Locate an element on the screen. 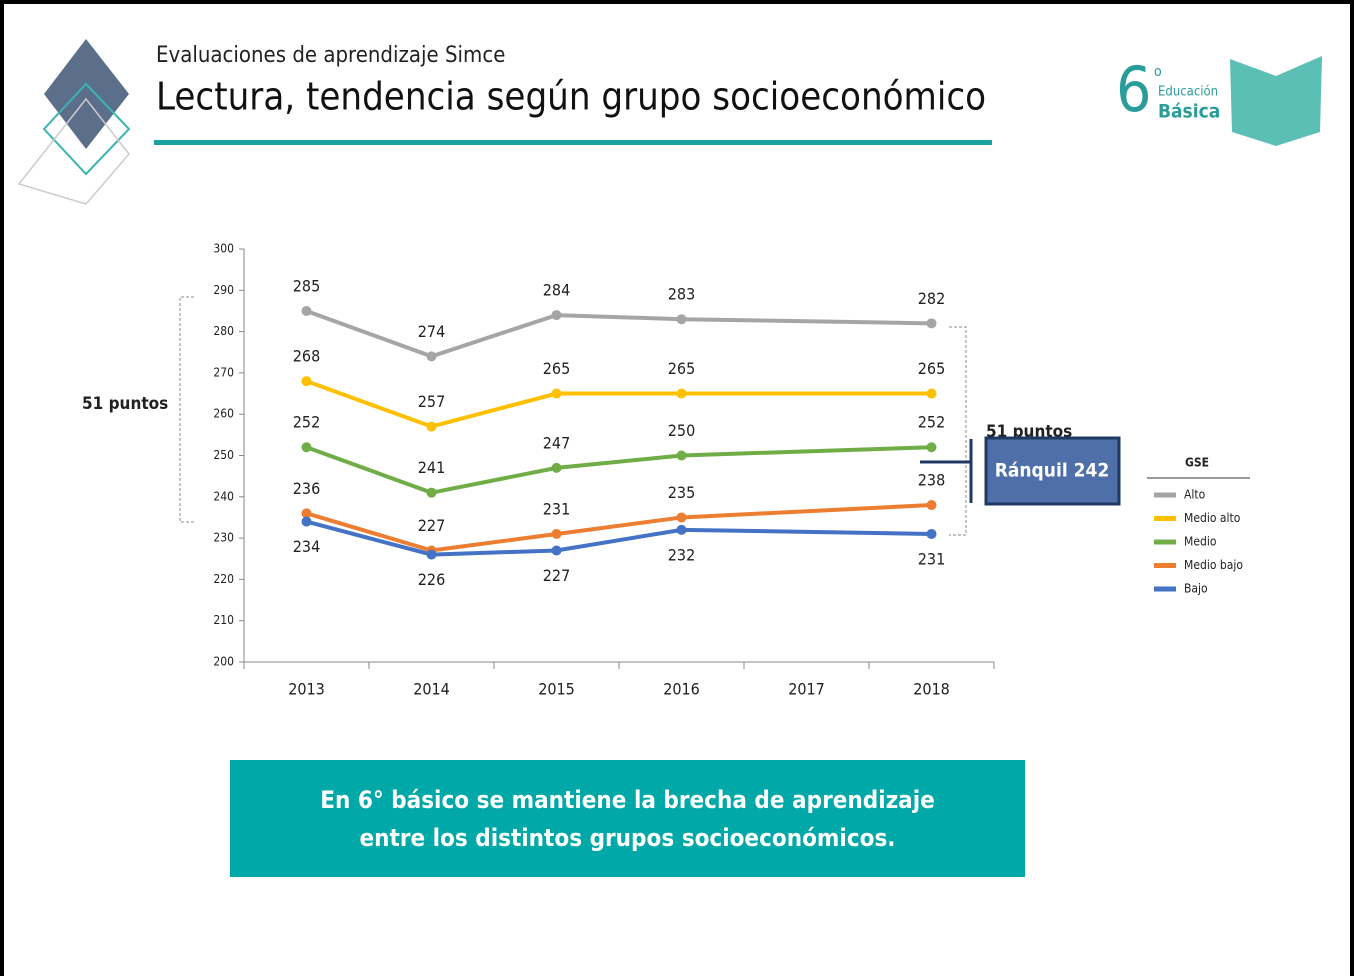  y-tick-label: 200 is located at coordinates (223, 662).